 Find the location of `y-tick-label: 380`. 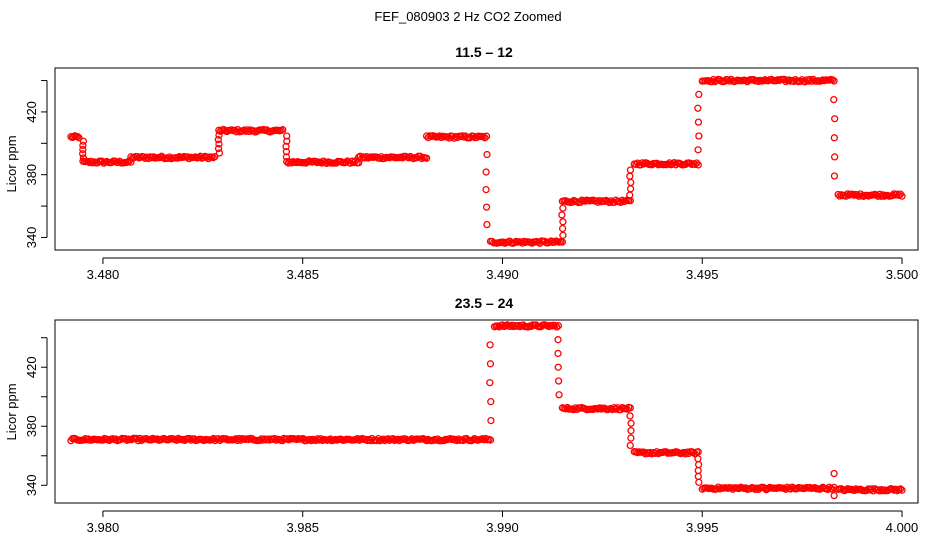

y-tick-label: 380 is located at coordinates (31, 175).